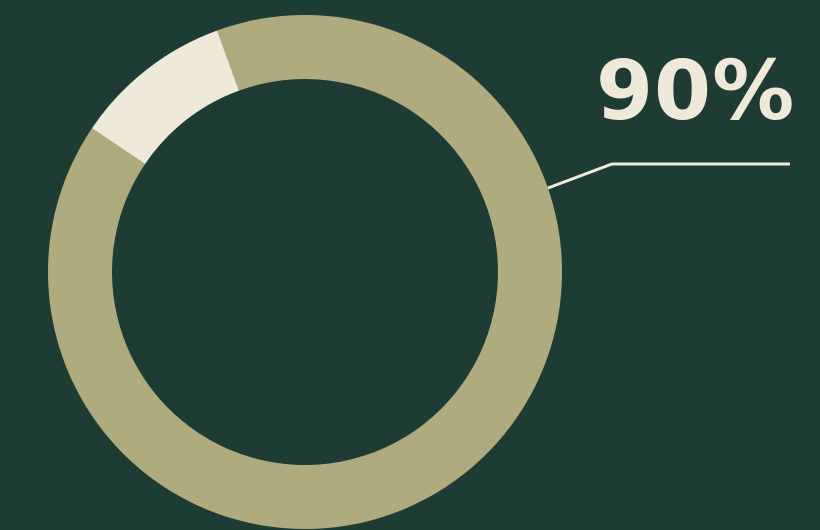  Describe the element at coordinates (696, 91) in the screenshot. I see `percentage-data-label: 90%` at that location.